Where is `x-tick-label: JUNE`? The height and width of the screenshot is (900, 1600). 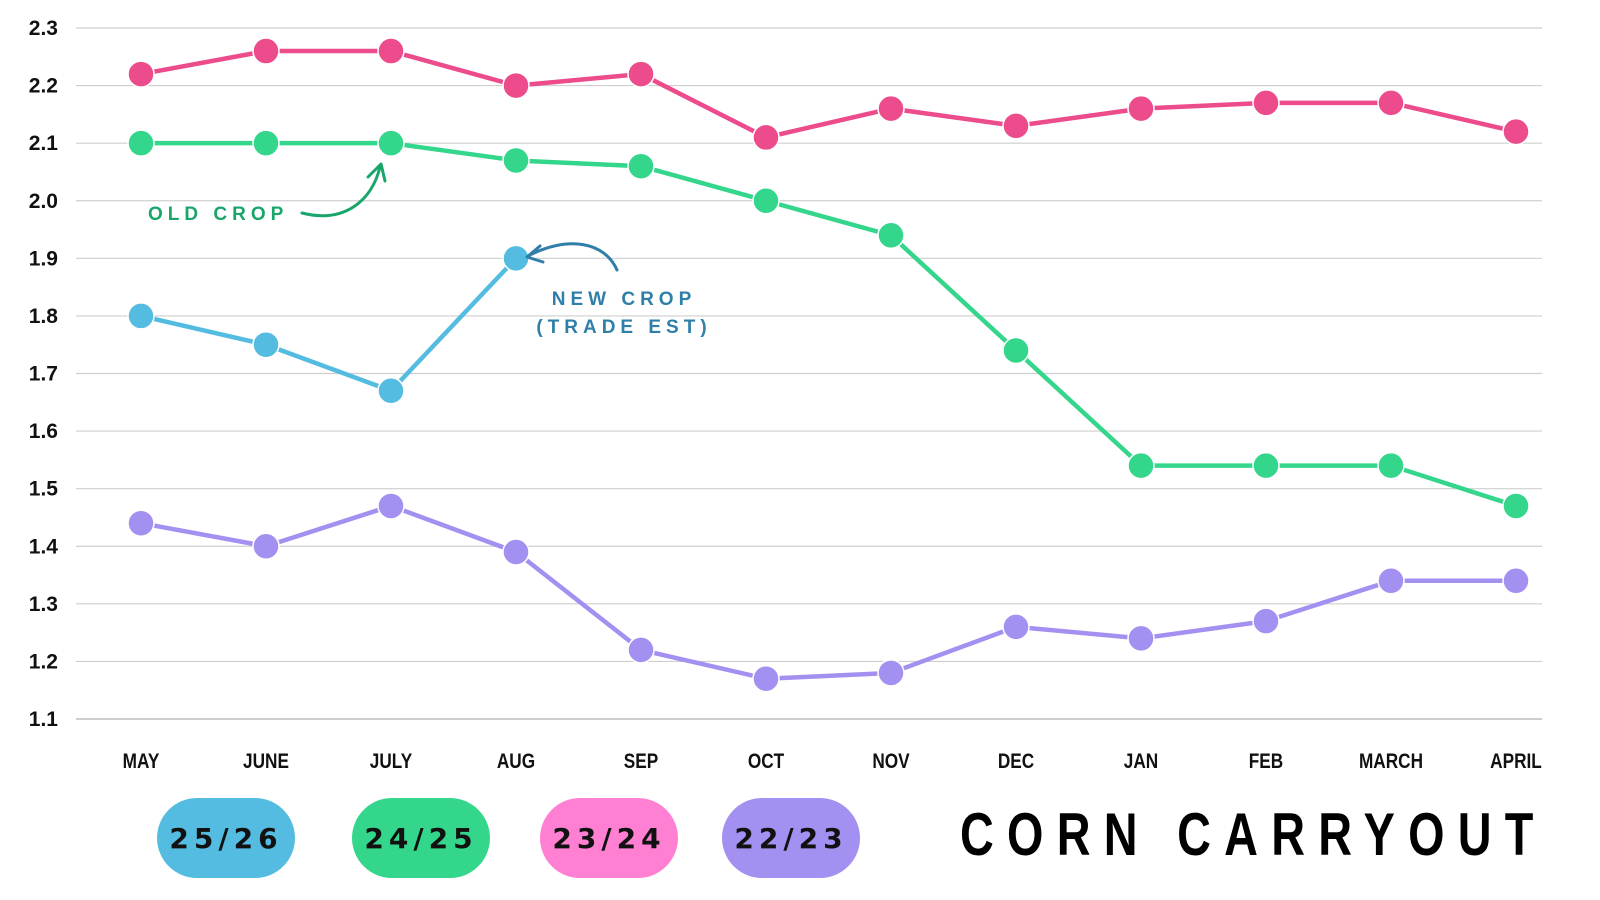 x-tick-label: JUNE is located at coordinates (266, 762).